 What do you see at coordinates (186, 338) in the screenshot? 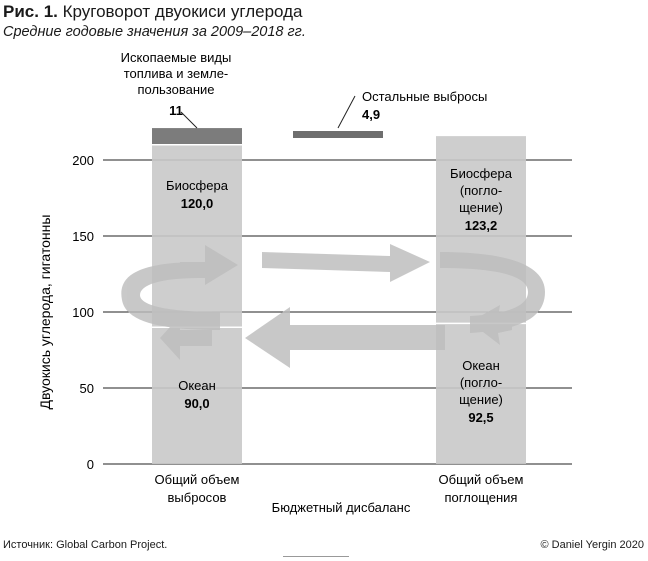
I see `arrow-bottom-left` at bounding box center [186, 338].